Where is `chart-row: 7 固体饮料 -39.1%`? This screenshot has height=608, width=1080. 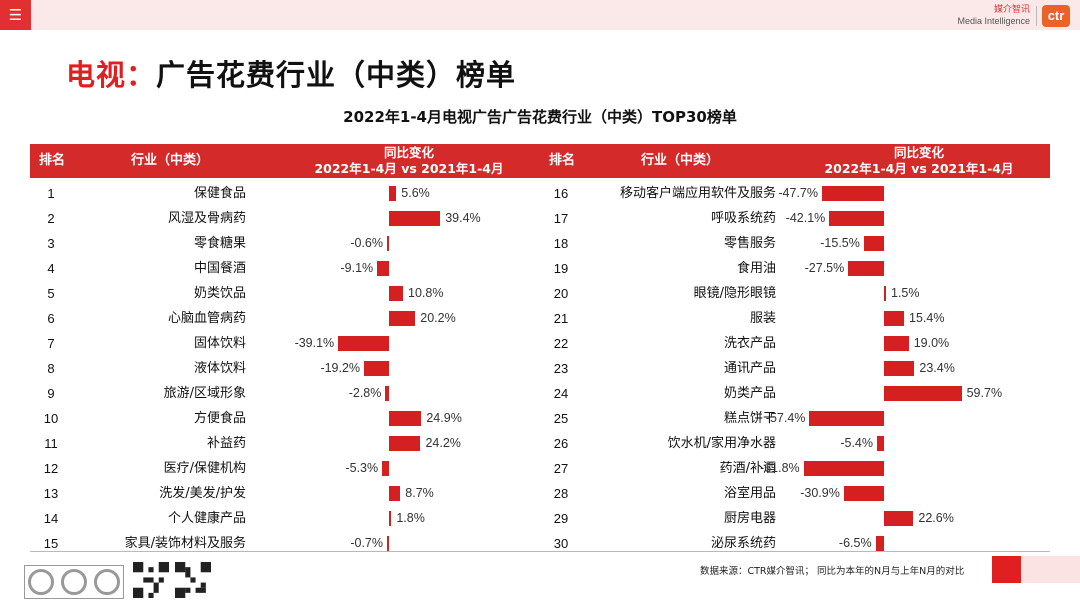 chart-row: 7 固体饮料 -39.1% is located at coordinates (540, 343).